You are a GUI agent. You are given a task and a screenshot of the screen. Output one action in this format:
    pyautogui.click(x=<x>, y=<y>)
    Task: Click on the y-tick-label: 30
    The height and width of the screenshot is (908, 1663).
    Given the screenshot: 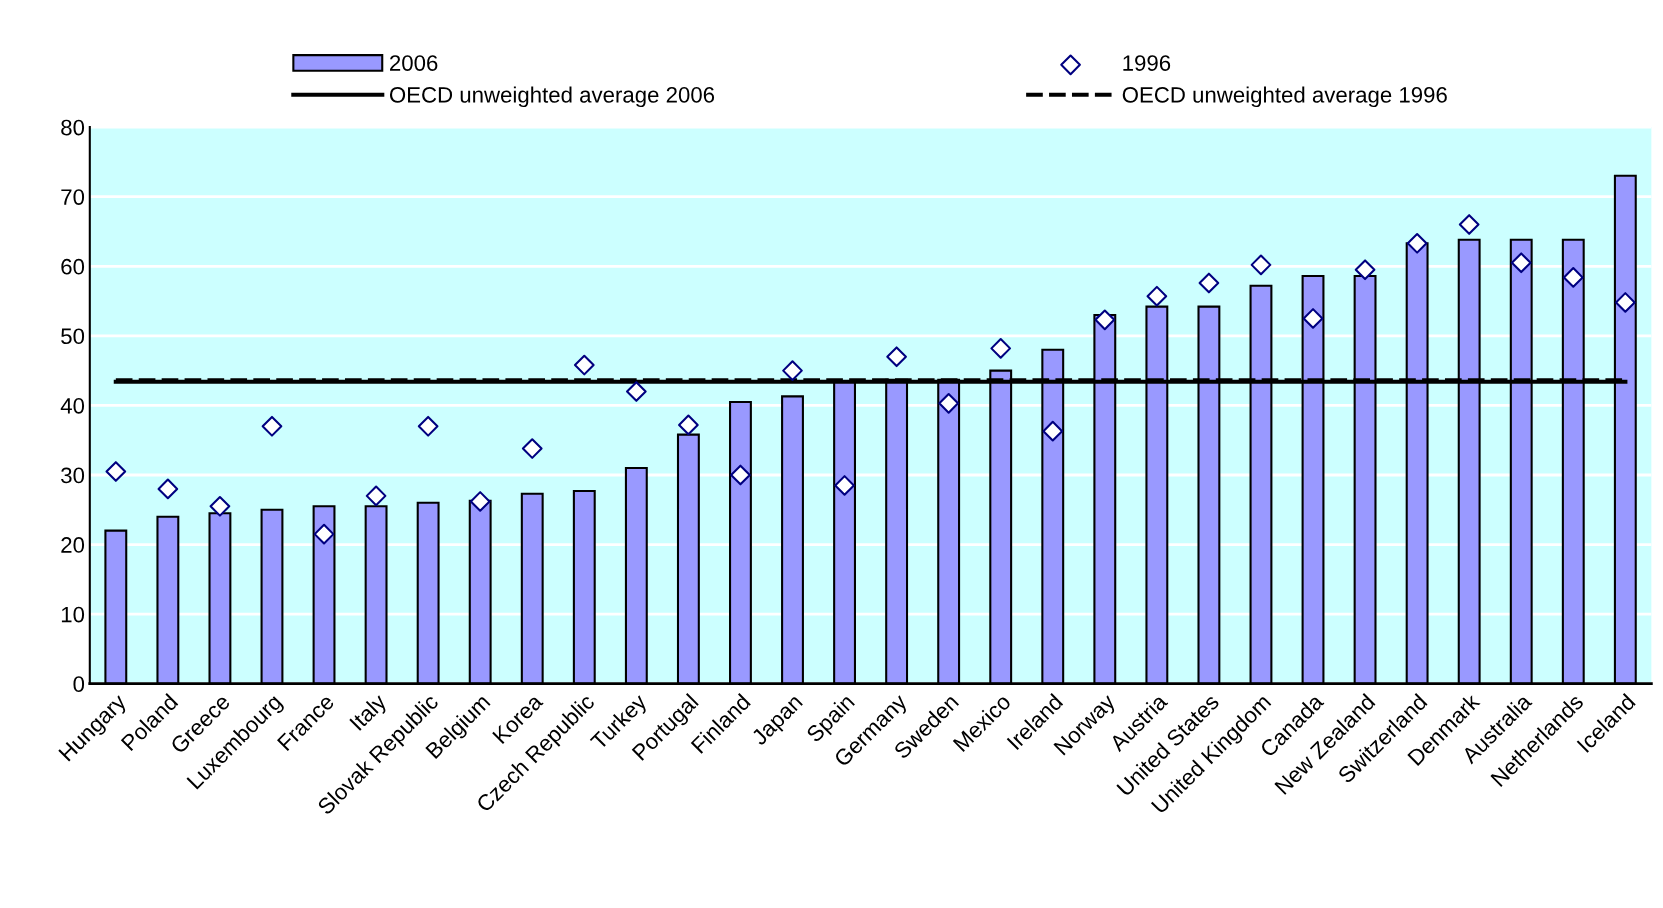 What is the action you would take?
    pyautogui.click(x=73, y=475)
    